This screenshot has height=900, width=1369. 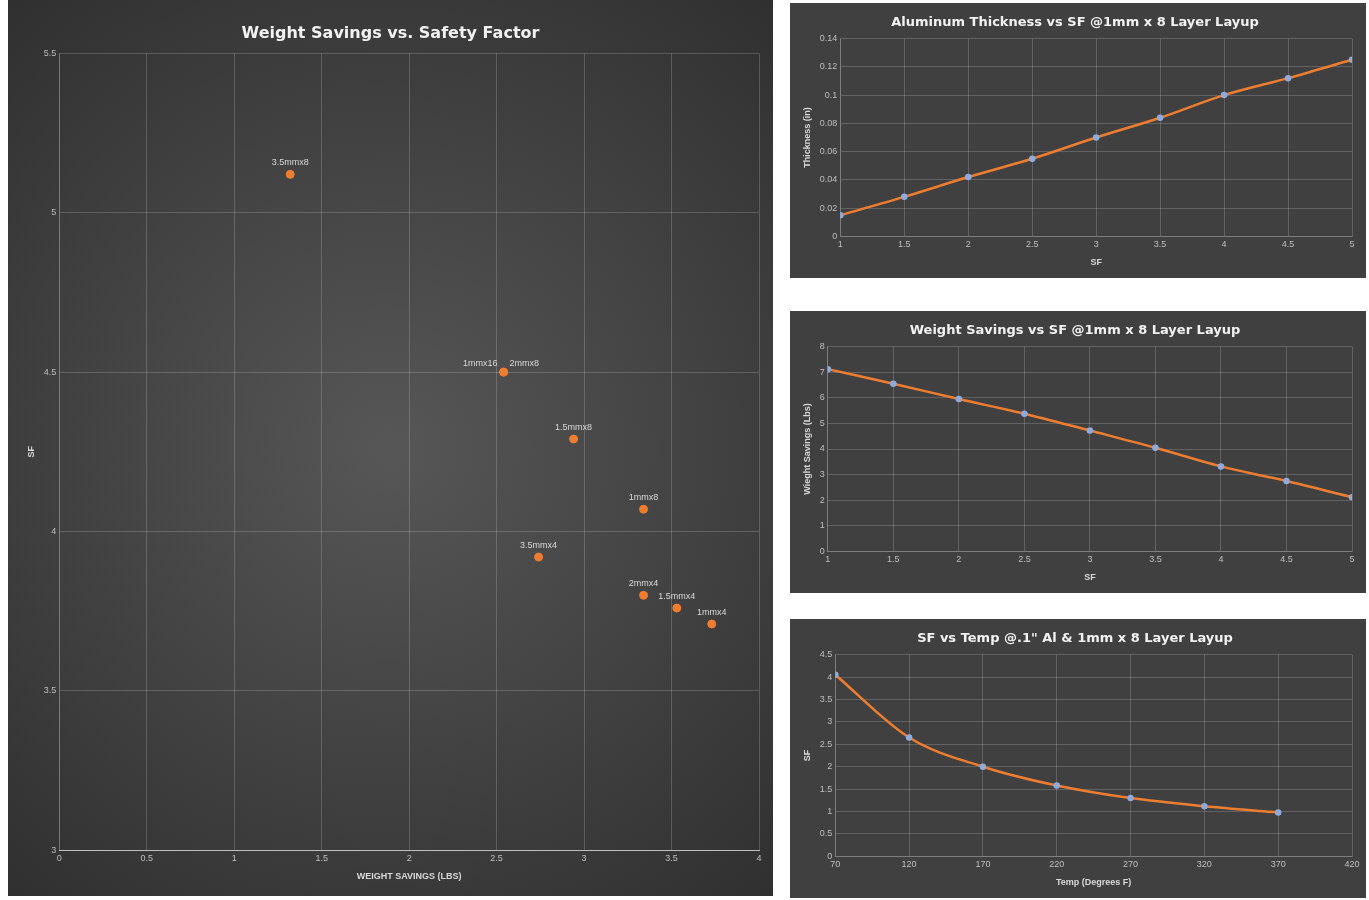 What do you see at coordinates (677, 596) in the screenshot?
I see `data-label: 1.5mmx4` at bounding box center [677, 596].